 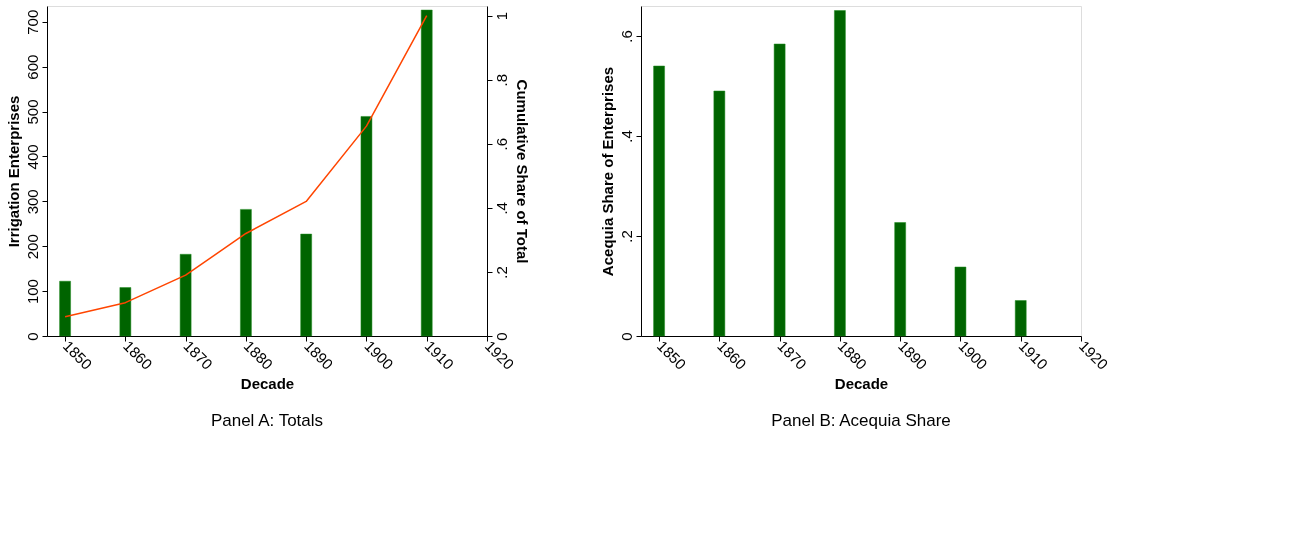 What do you see at coordinates (267, 421) in the screenshot?
I see `text: Panel A: Totals` at bounding box center [267, 421].